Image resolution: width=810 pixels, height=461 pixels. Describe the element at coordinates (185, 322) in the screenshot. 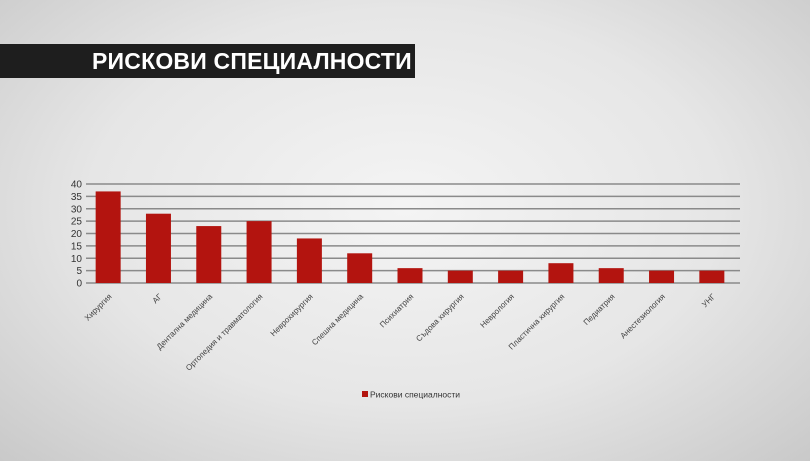

I see `x-tick-label: Дентална медицина` at that location.